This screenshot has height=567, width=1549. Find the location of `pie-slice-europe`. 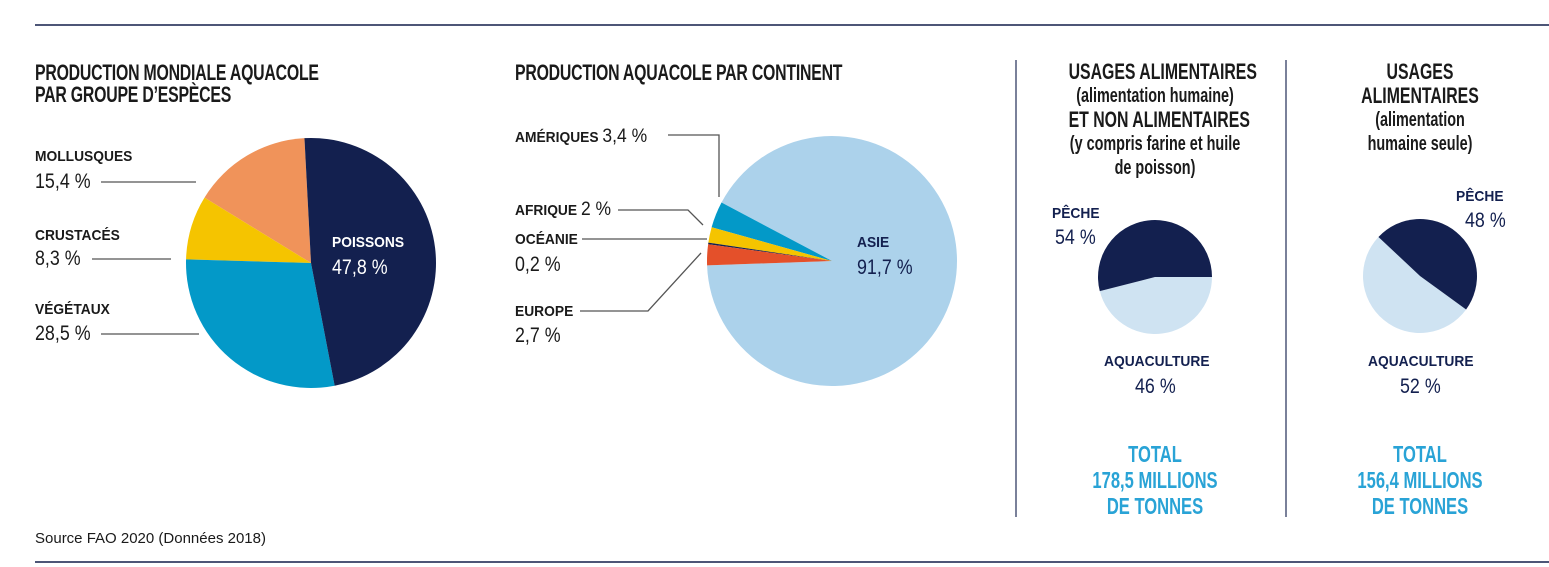

pie-slice-europe is located at coordinates (769, 255).